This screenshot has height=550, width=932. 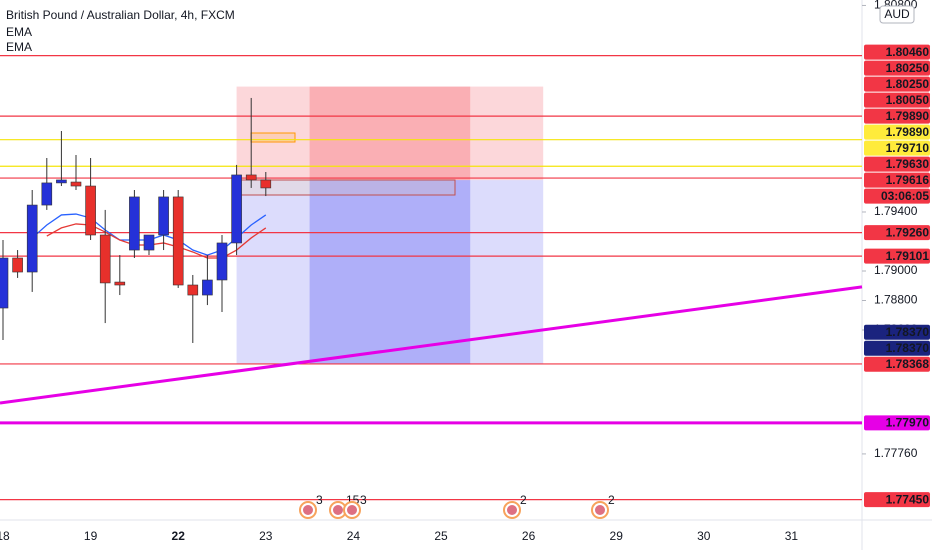 What do you see at coordinates (179, 536) in the screenshot?
I see `x-tick-label: 22` at bounding box center [179, 536].